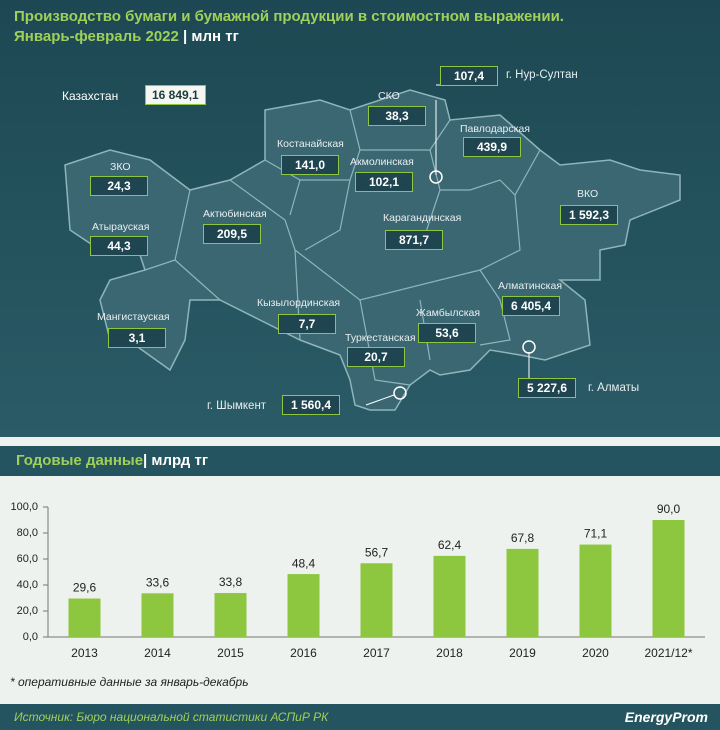  I want to click on region-name: г. Алматы, so click(614, 388).